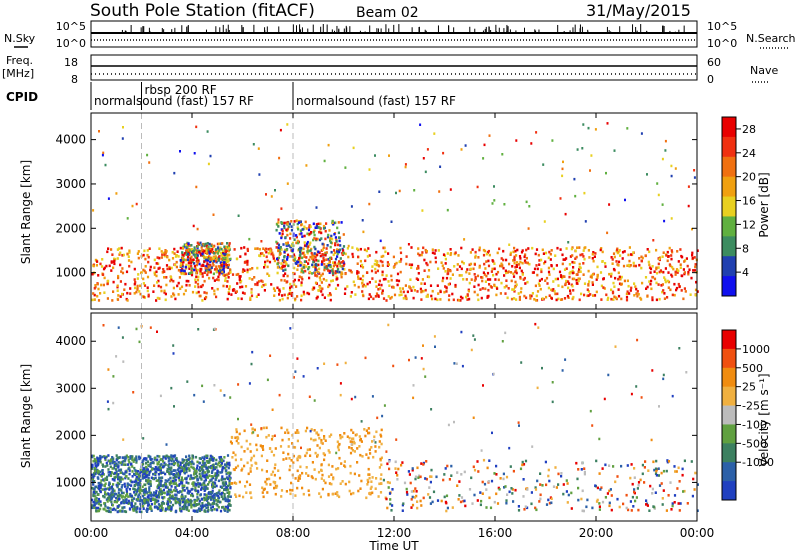  I want to click on y-tick-label: 1000, so click(70, 273).